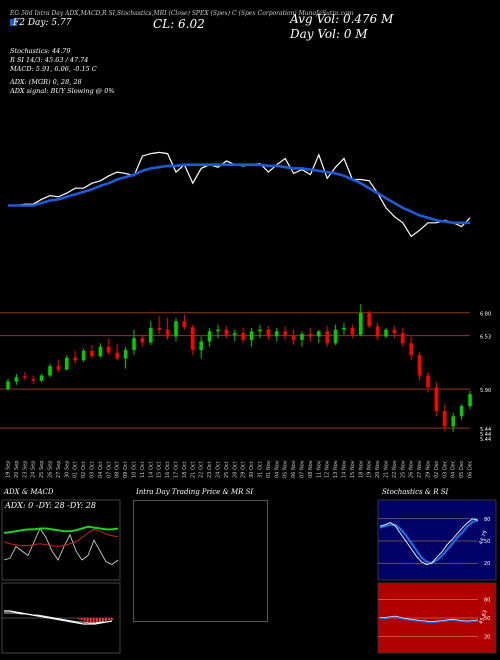 This screenshot has width=500, height=660. What do you see at coordinates (319, 469) in the screenshot?
I see `date-label: 11 Nov` at bounding box center [319, 469].